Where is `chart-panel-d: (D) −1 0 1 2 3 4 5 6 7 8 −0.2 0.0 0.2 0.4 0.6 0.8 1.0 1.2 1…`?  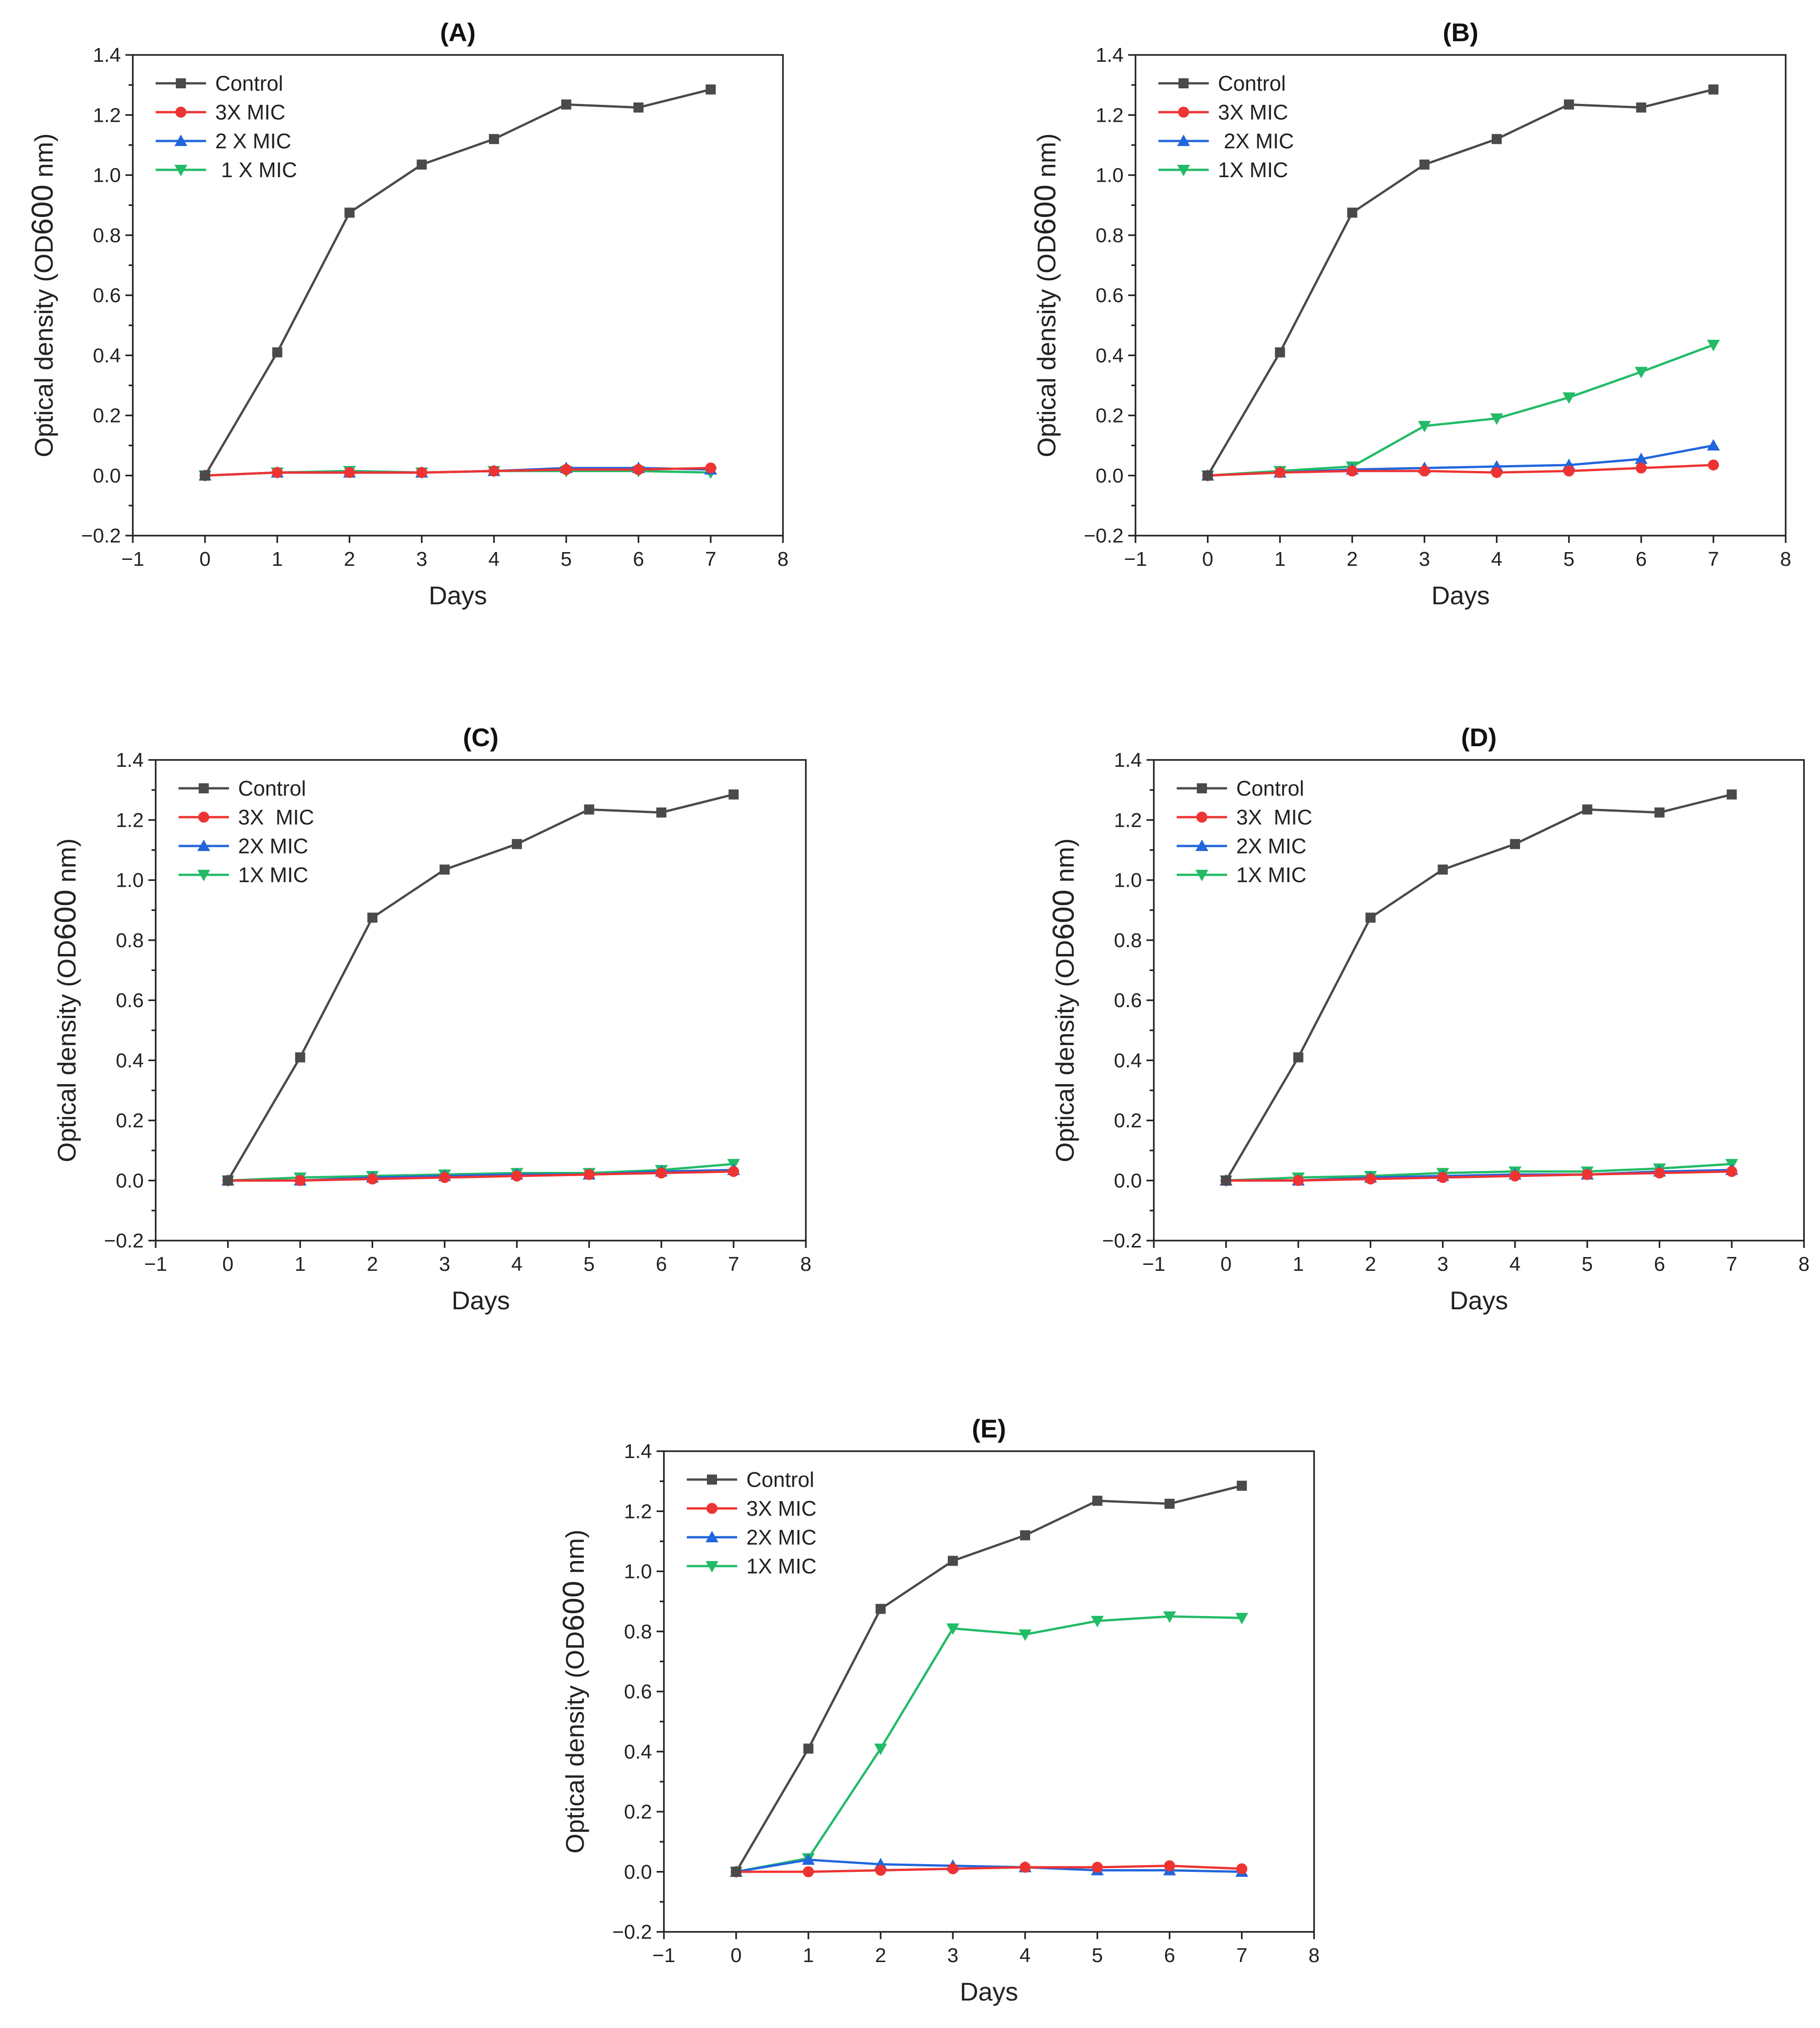 chart-panel-d: (D) −1 0 1 2 3 4 5 6 7 8 −0.2 0.0 0.2 0.4 0.6 0.8 1.0 1.2 1… is located at coordinates (1420, 1021).